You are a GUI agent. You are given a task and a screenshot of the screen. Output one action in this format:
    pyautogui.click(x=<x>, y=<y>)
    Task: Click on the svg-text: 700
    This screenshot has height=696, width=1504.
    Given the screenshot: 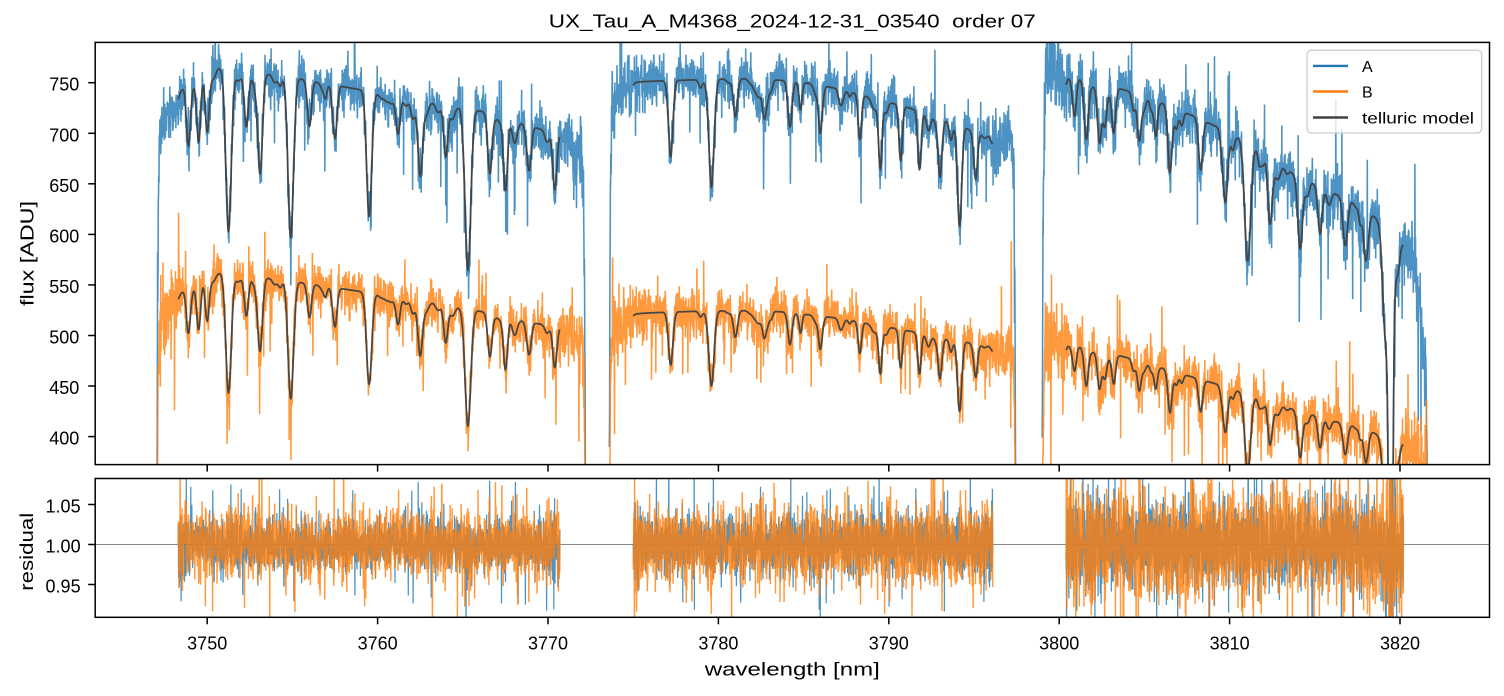 What is the action you would take?
    pyautogui.click(x=64, y=135)
    